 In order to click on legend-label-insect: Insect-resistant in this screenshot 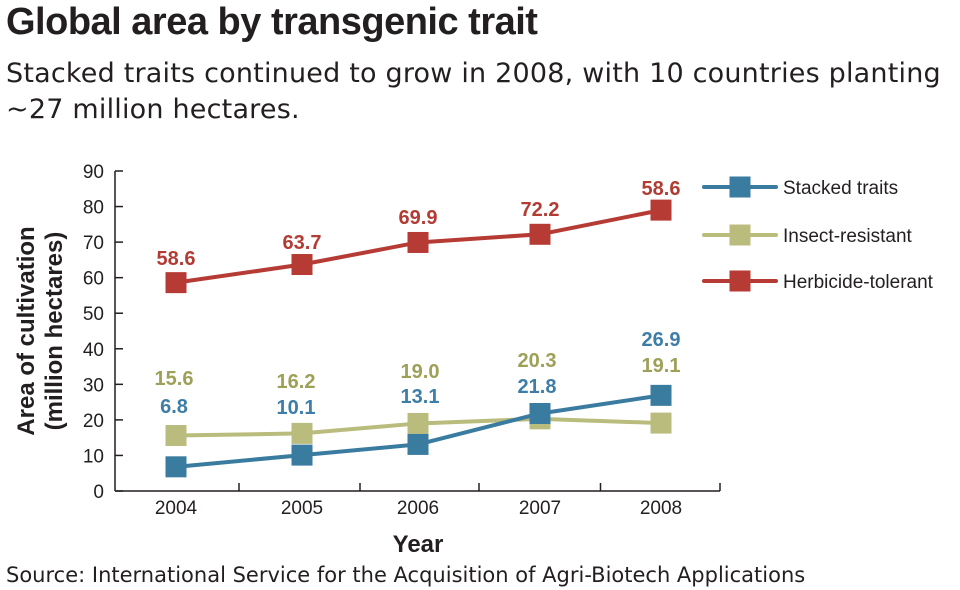, I will do `click(848, 236)`.